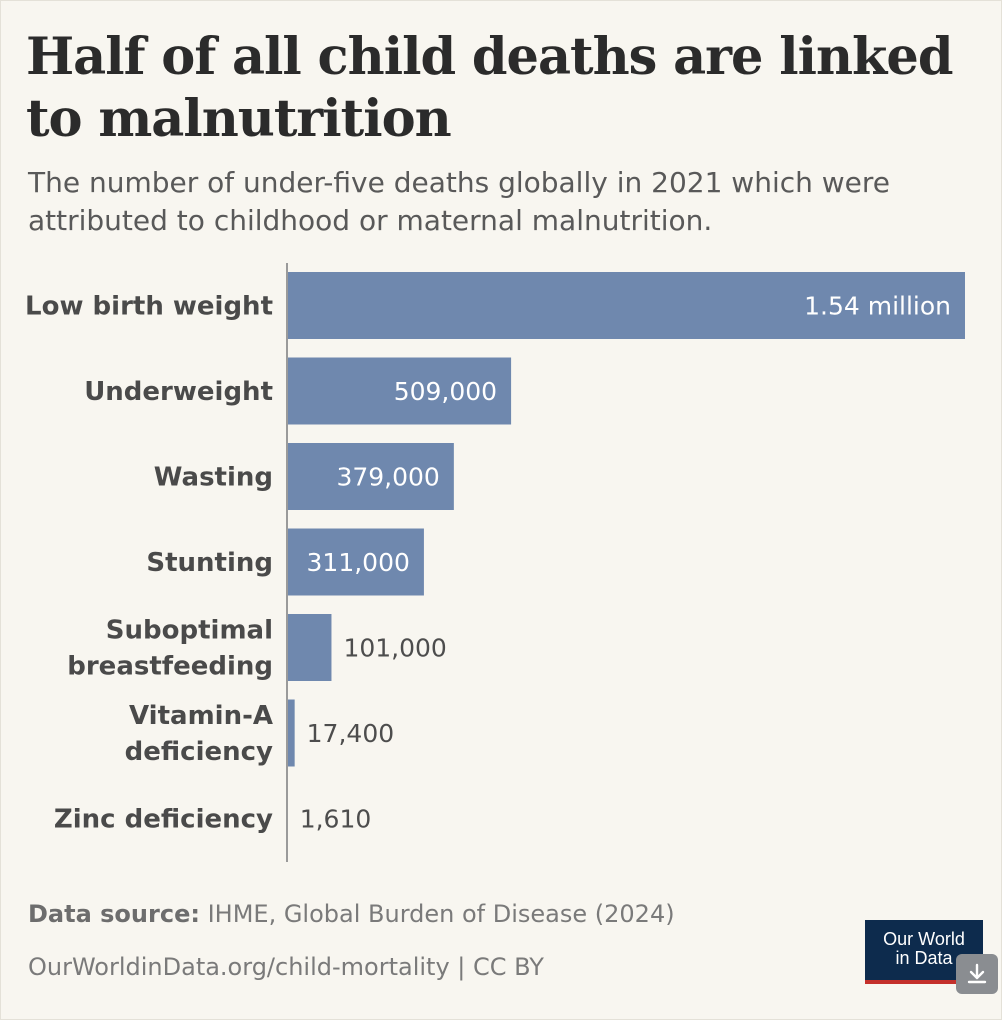 This screenshot has width=1002, height=1020. What do you see at coordinates (209, 563) in the screenshot?
I see `category-label: Stunting` at bounding box center [209, 563].